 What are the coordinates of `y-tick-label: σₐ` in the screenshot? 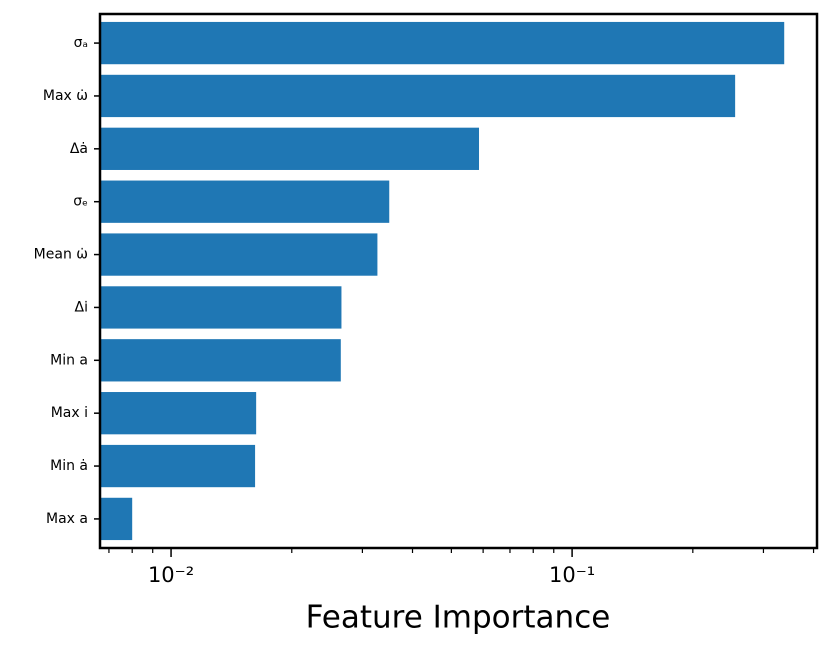 It's located at (81, 43).